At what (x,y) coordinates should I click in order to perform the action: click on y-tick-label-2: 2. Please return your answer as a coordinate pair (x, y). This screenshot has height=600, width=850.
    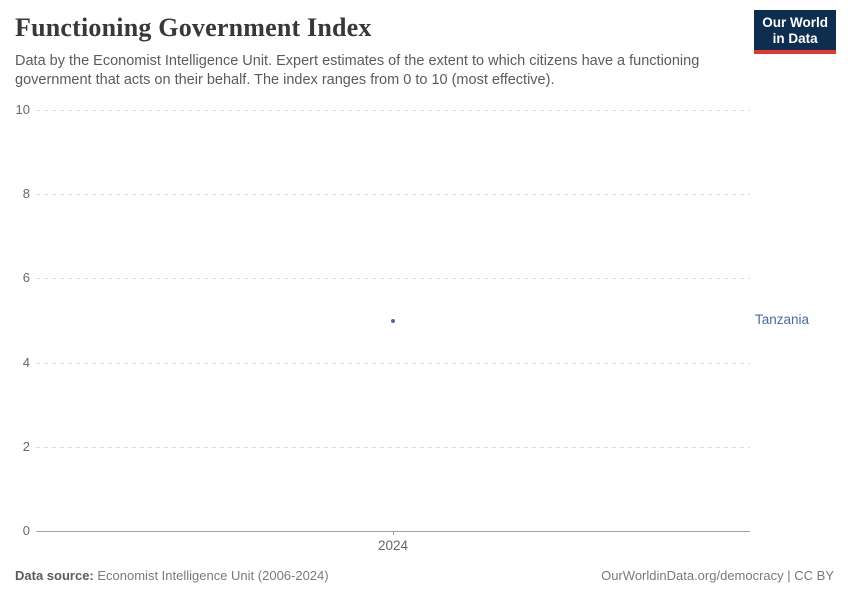
    Looking at the image, I should click on (26, 446).